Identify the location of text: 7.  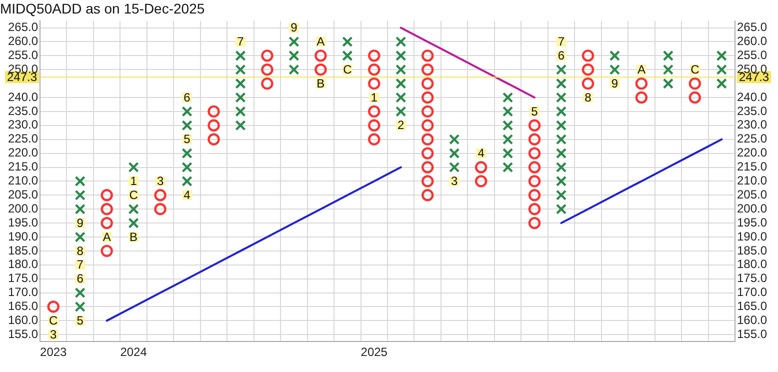
(561, 41).